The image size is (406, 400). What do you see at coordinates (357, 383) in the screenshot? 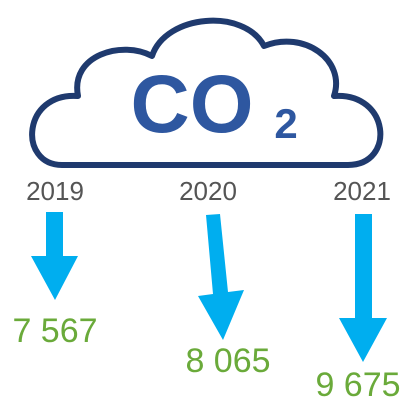
I see `value-label: 9 675` at bounding box center [357, 383].